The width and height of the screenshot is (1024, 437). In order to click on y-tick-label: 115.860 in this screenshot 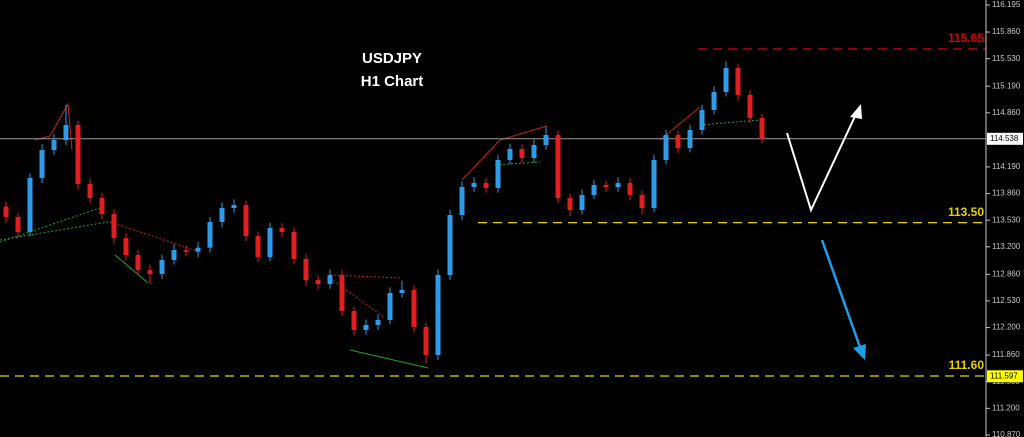, I will do `click(1006, 31)`.